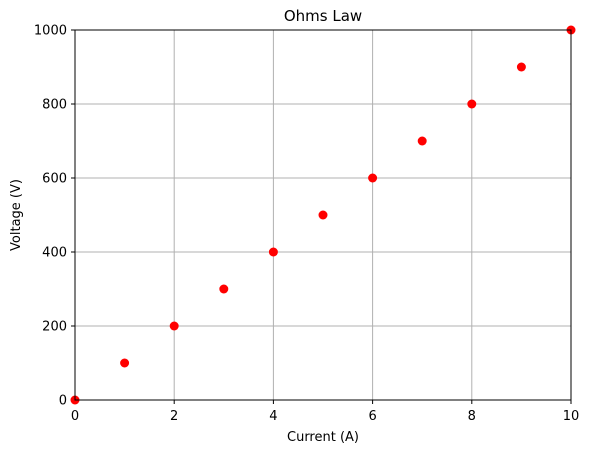  What do you see at coordinates (50, 31) in the screenshot?
I see `y-tick-label: 1000` at bounding box center [50, 31].